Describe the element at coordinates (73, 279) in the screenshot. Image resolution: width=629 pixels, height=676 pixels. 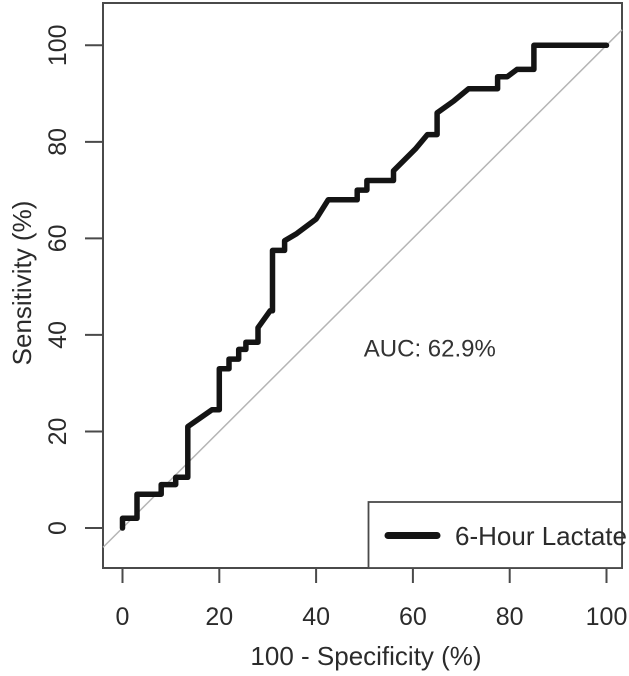
I see `y-axis-ticks: 0 20 40 60 80 100` at that location.